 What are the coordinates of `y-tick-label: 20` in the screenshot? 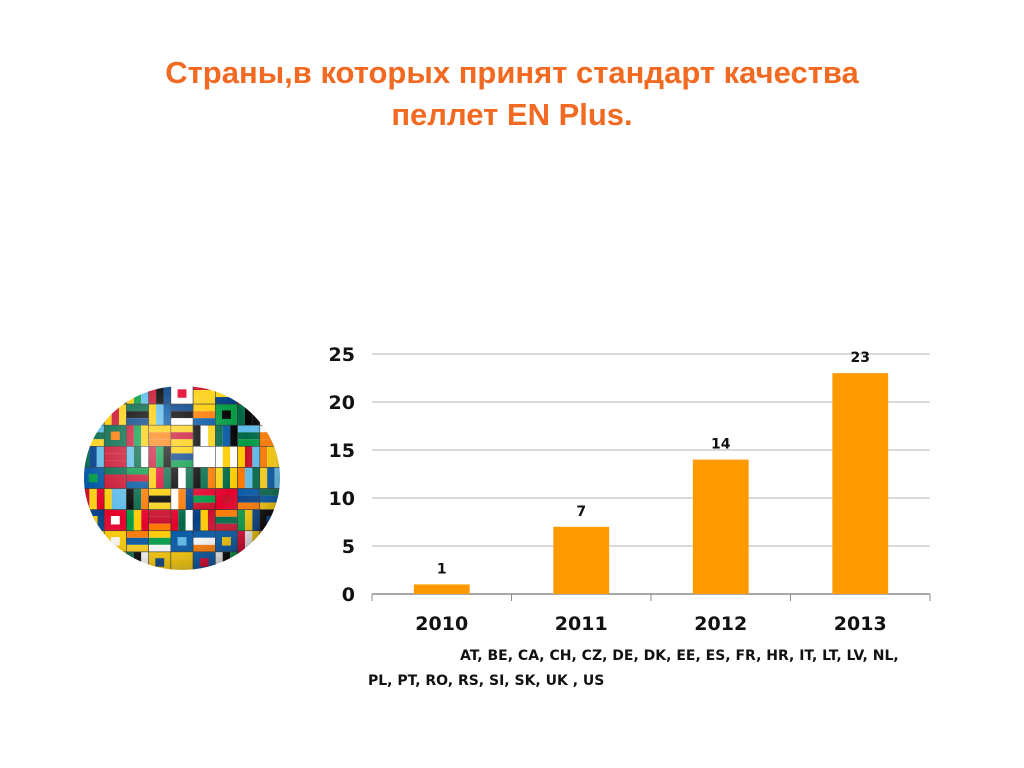 It's located at (342, 403).